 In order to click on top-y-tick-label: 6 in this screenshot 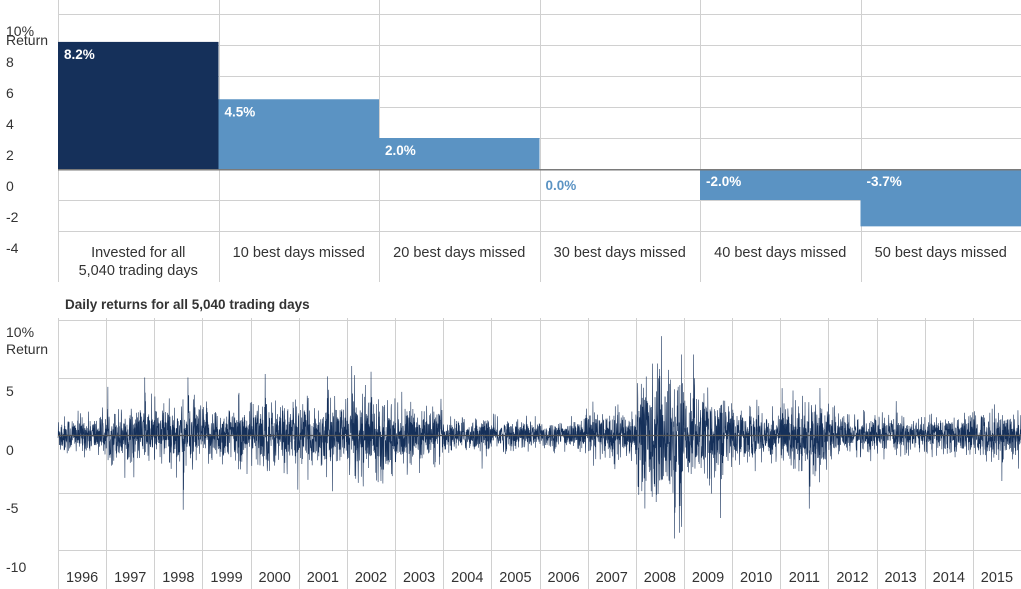, I will do `click(10, 93)`.